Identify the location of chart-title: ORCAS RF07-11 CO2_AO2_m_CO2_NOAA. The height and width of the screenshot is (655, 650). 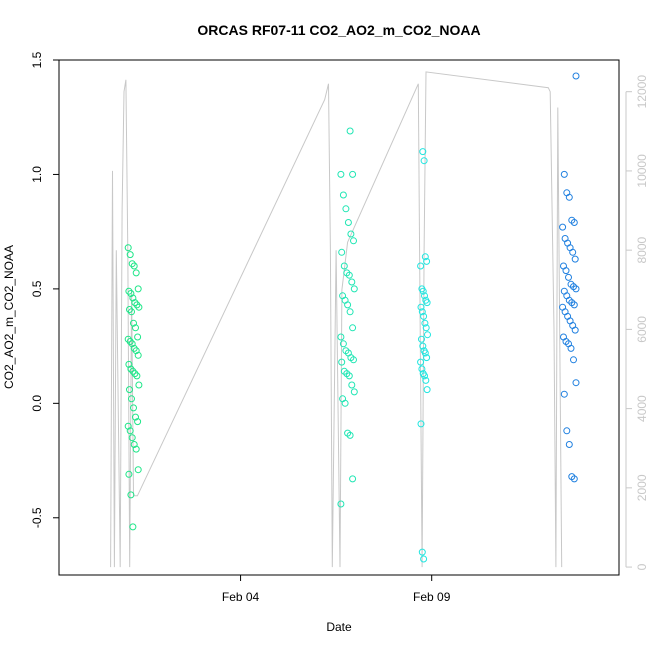
(338, 30).